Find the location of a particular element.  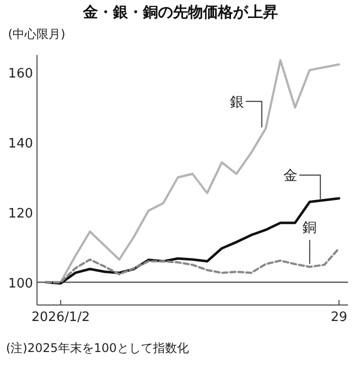

y-tick-label: 160 is located at coordinates (20, 74).